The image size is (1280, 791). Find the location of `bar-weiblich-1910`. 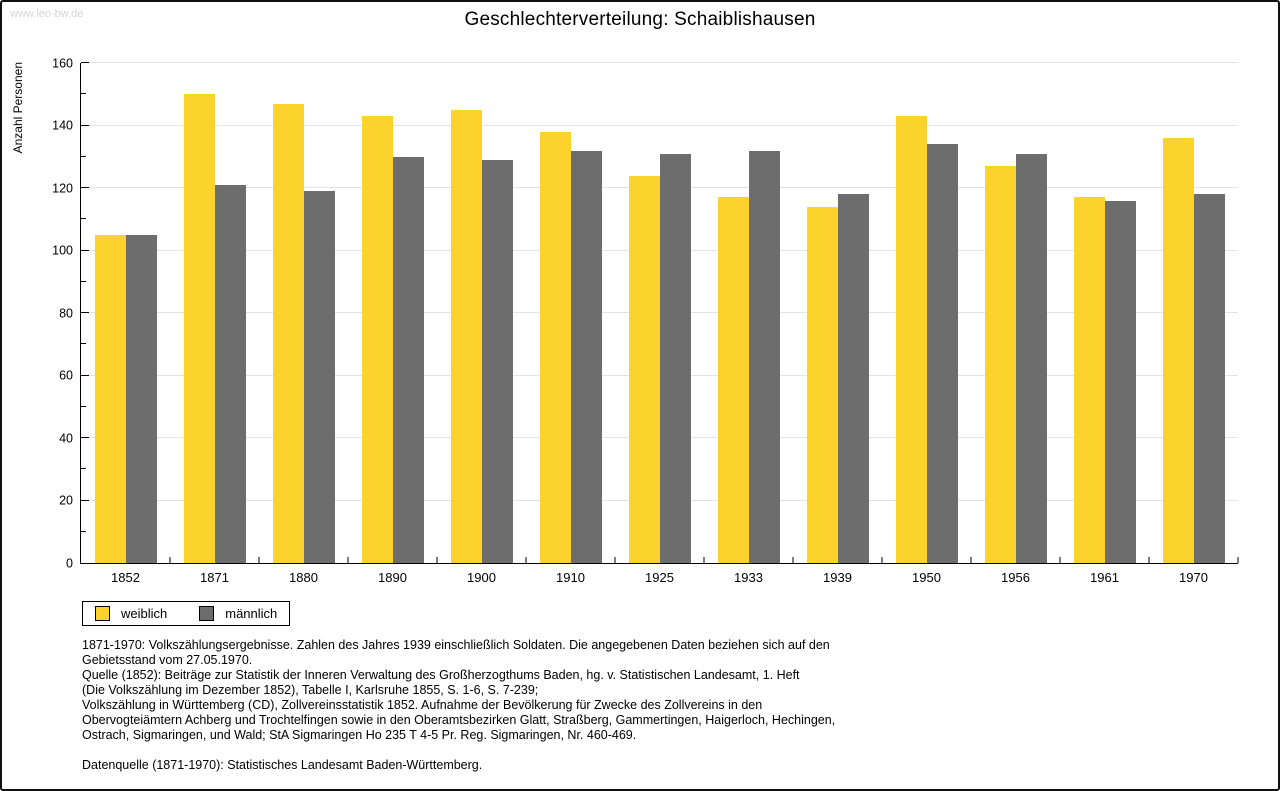

bar-weiblich-1910 is located at coordinates (555, 347).